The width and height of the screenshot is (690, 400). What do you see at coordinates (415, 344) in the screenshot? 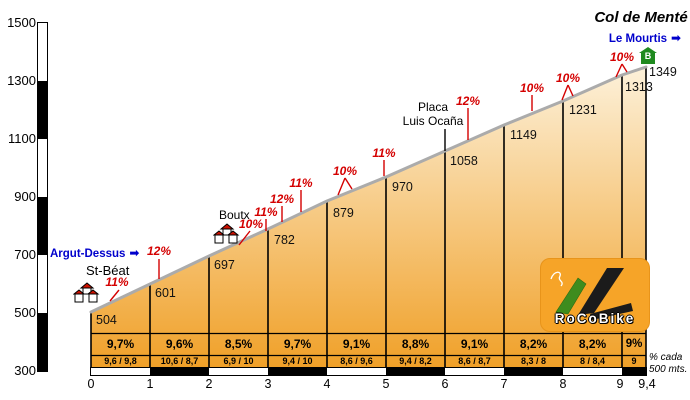
I see `avg-gradient-cell: 8,8%` at bounding box center [415, 344].